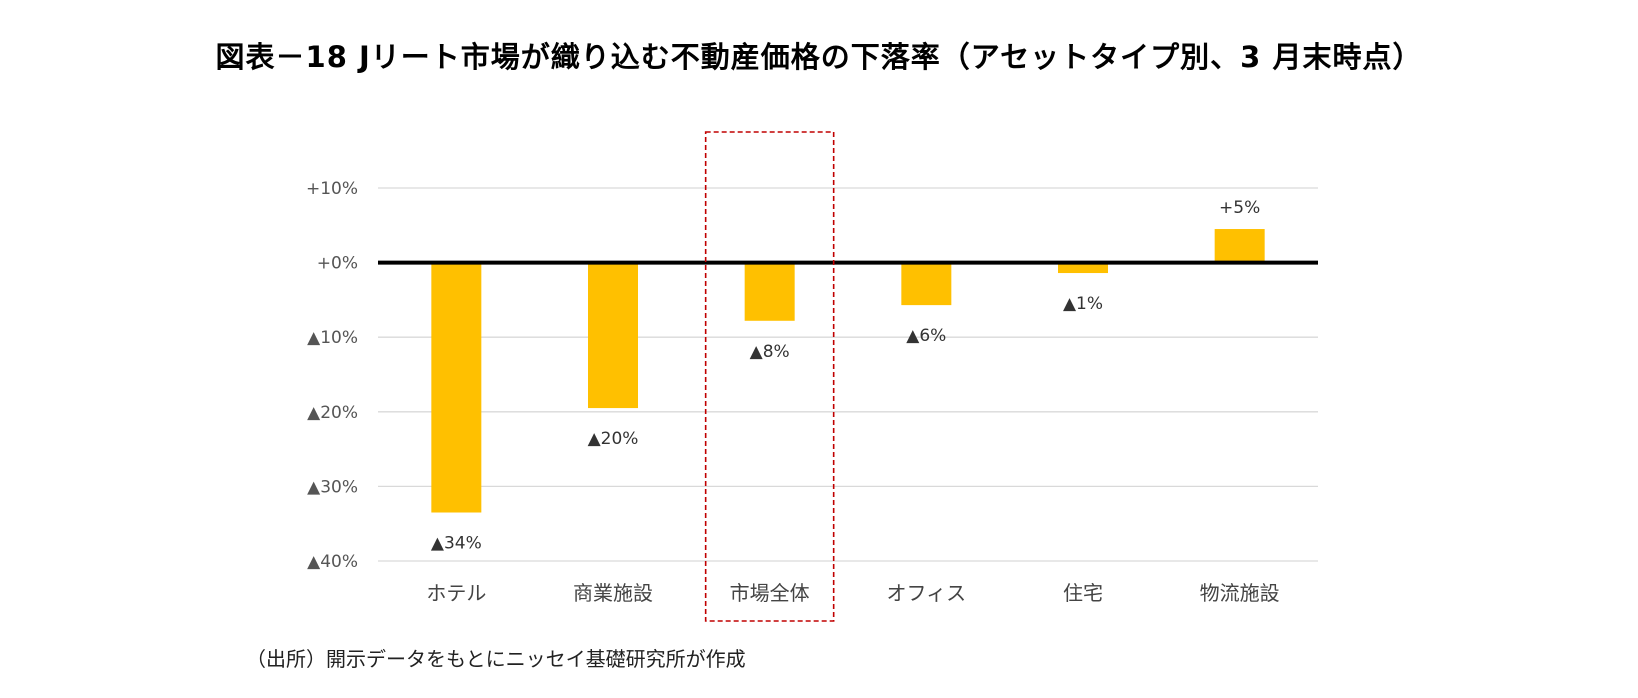 This screenshot has height=698, width=1638. I want to click on category-labels: ホテル 商業施設 市場全体 オフィス 住宅 物流施設, so click(852, 593).